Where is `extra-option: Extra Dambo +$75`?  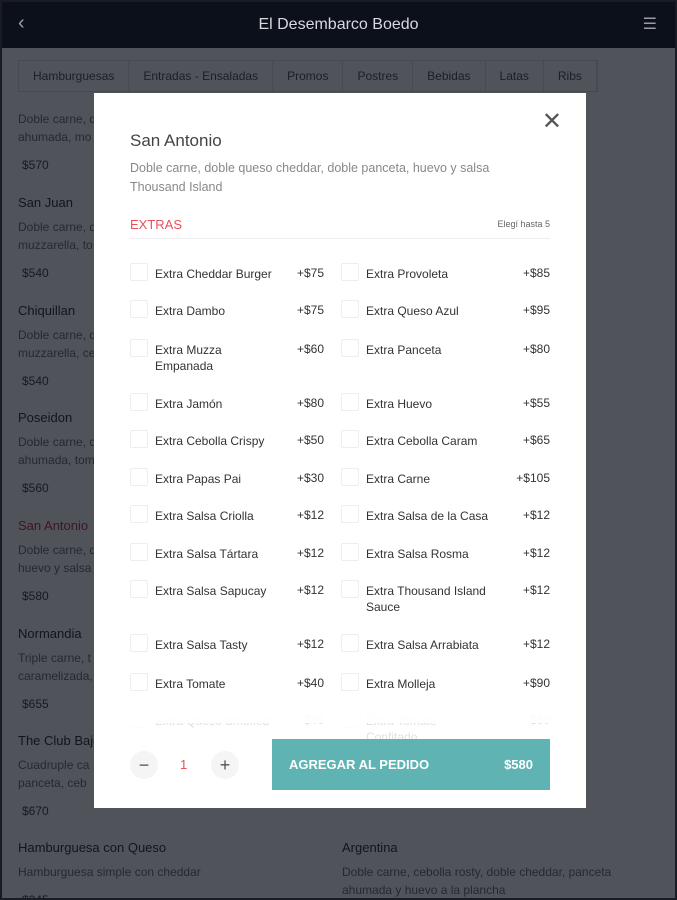
extra-option: Extra Dambo +$75 is located at coordinates (227, 309).